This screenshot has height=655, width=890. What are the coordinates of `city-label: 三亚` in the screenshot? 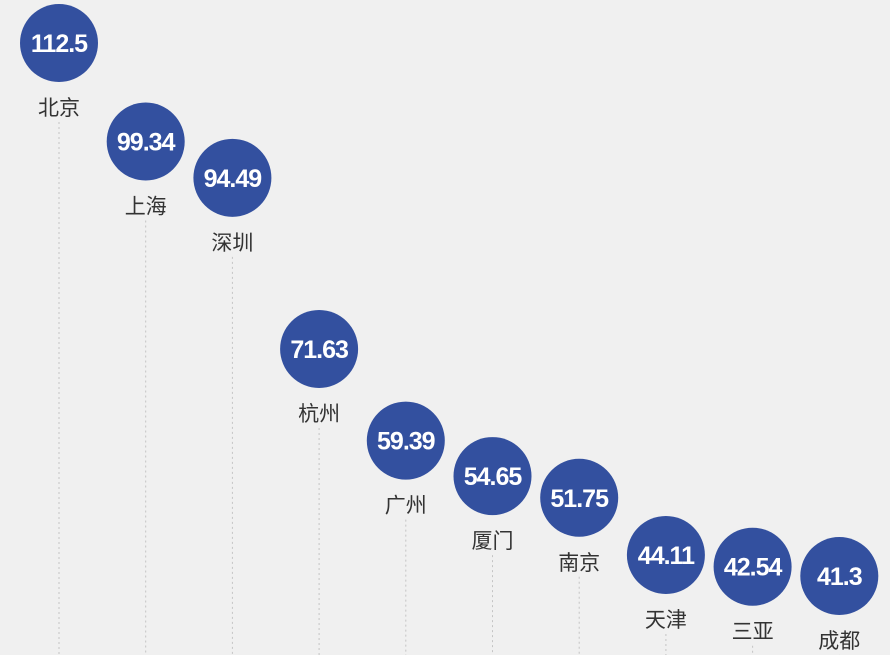 It's located at (753, 632).